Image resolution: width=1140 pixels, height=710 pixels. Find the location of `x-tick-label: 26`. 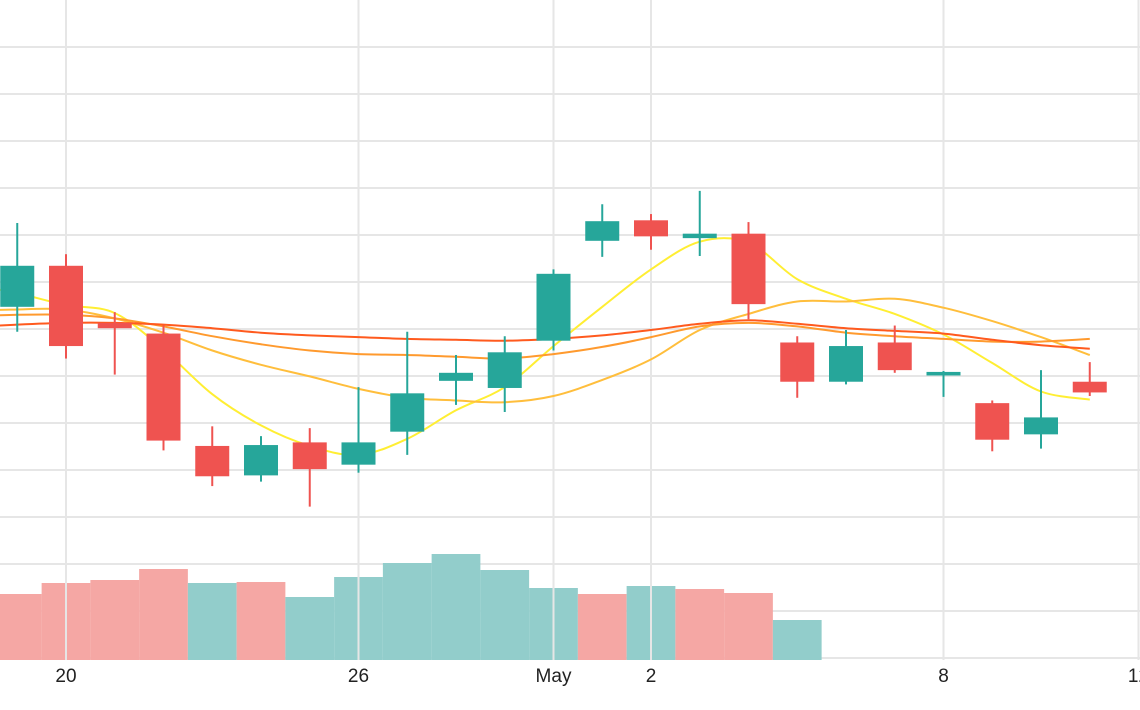

x-tick-label: 26 is located at coordinates (358, 676).